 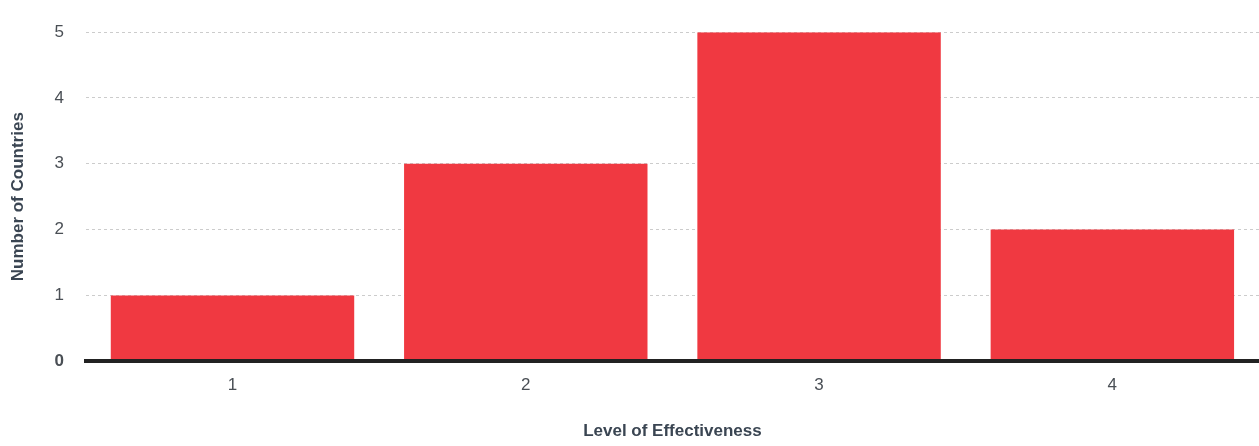 What do you see at coordinates (526, 385) in the screenshot?
I see `x-tick-label: 2` at bounding box center [526, 385].